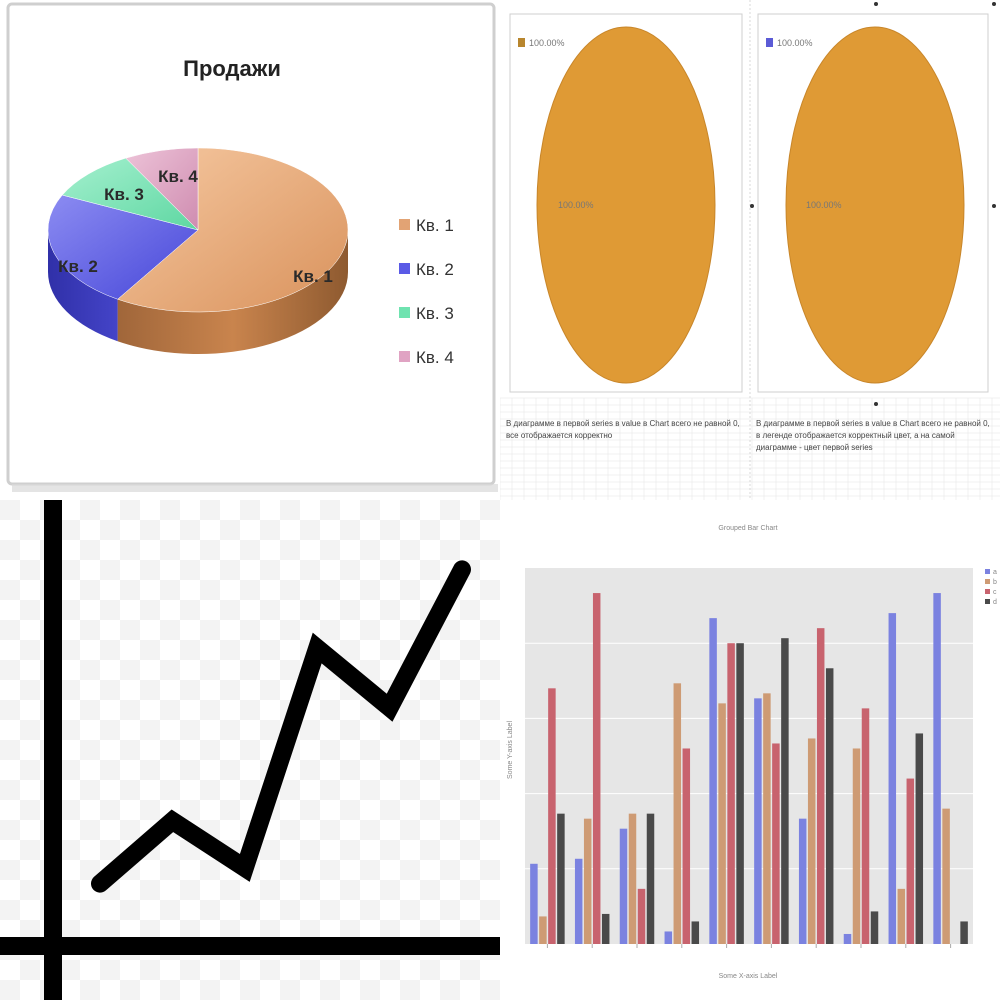 The width and height of the screenshot is (1000, 1000). Describe the element at coordinates (435, 225) in the screenshot. I see `legend-label-kv1: Кв. 1` at that location.